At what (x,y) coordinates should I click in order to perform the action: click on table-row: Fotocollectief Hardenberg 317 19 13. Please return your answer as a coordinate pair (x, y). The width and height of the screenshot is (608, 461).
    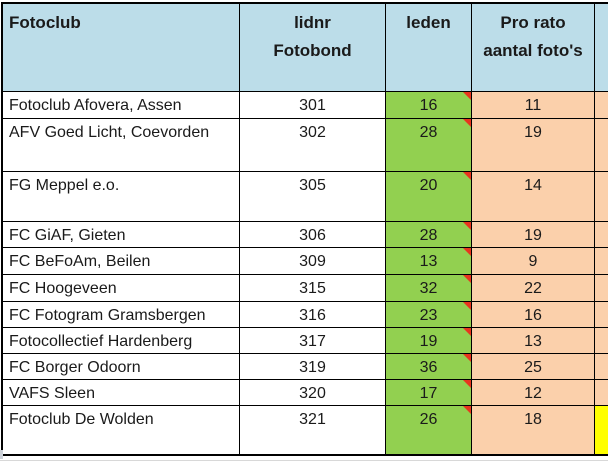
    Looking at the image, I should click on (305, 341).